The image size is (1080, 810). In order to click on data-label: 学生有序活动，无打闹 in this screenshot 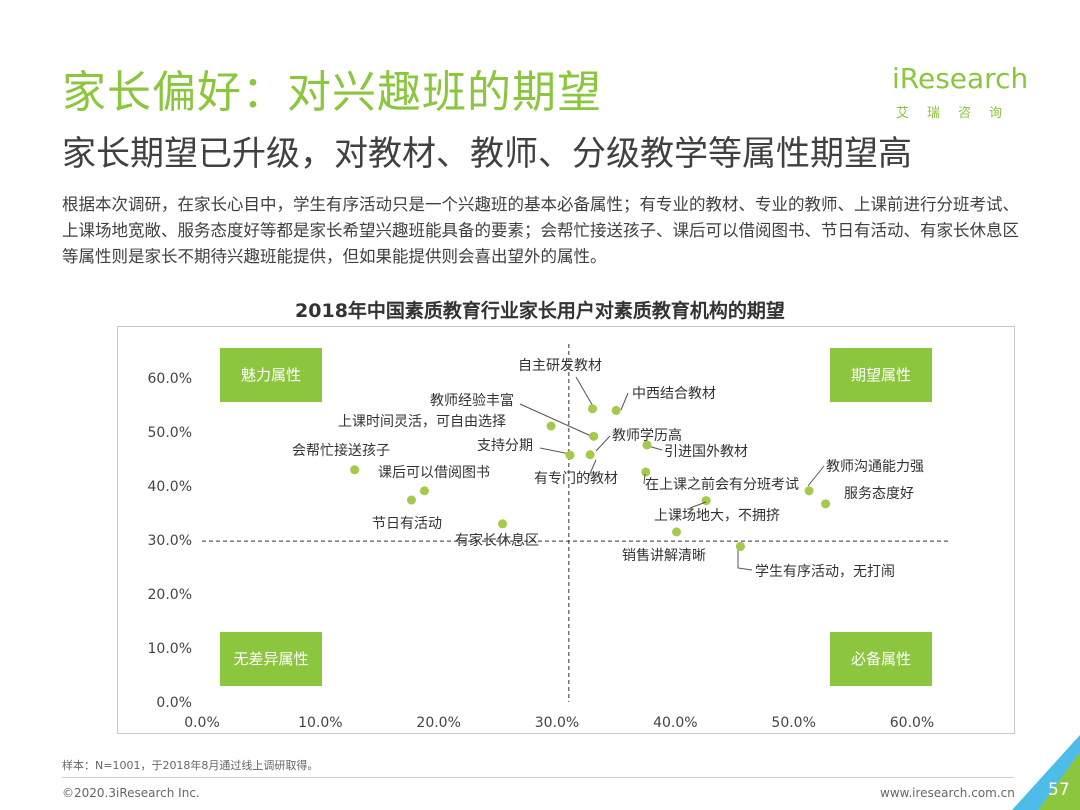, I will do `click(825, 571)`.